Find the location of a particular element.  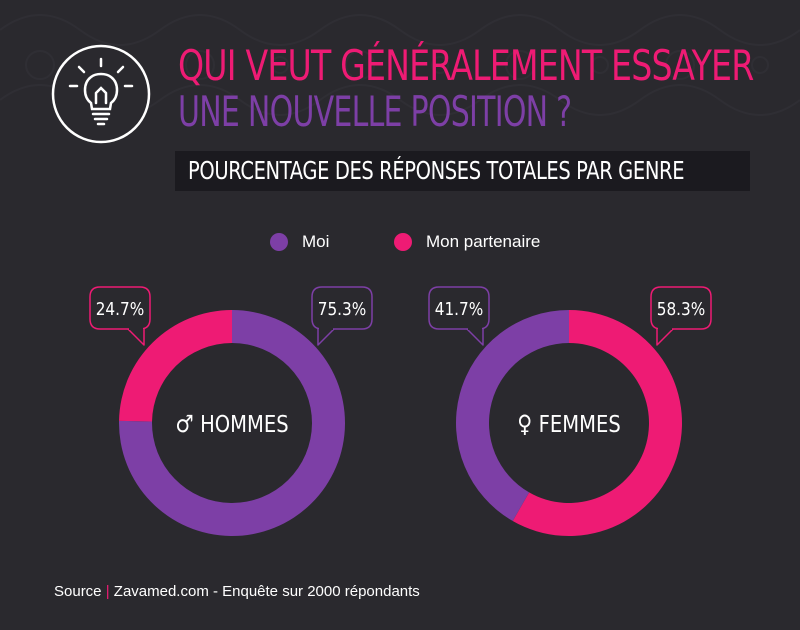

data-label-bubble: 41.7% is located at coordinates (459, 316).